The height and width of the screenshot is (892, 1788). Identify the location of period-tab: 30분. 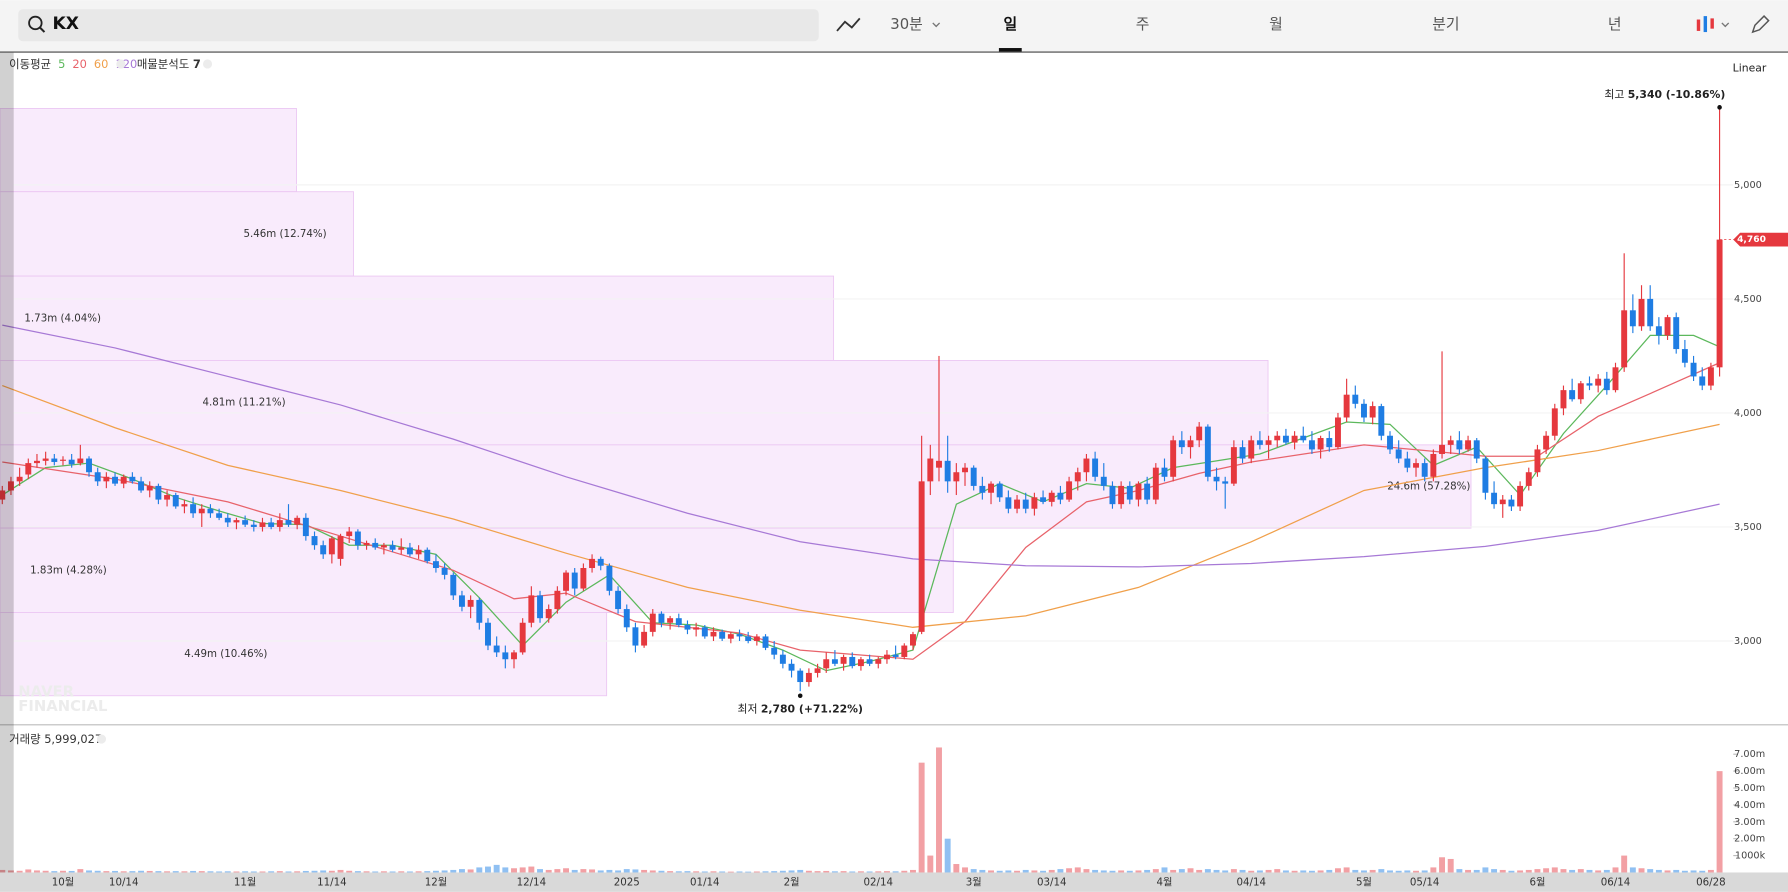
(906, 24).